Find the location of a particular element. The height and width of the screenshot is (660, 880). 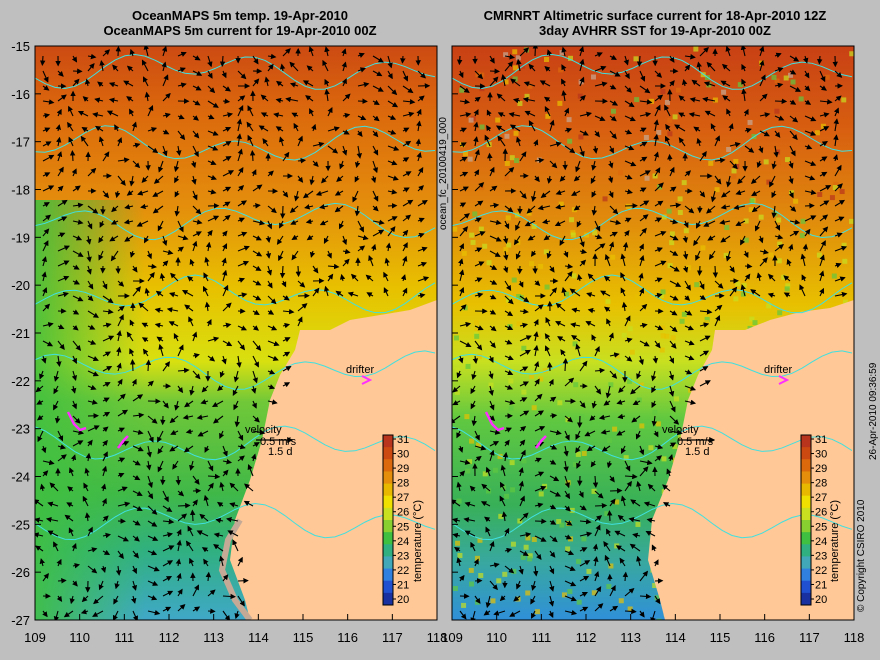

y-tick-label: -16 is located at coordinates (20, 94).